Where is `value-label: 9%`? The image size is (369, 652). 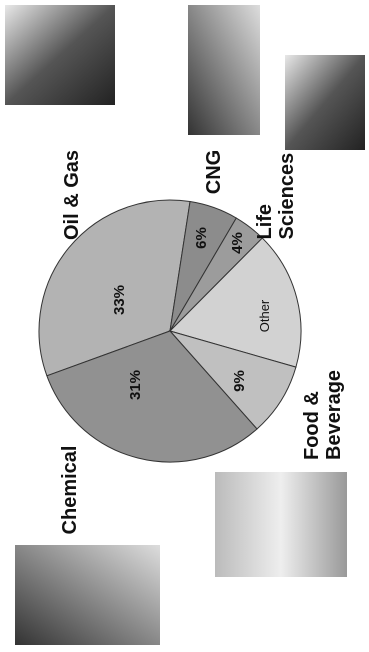
value-label: 9% is located at coordinates (239, 381).